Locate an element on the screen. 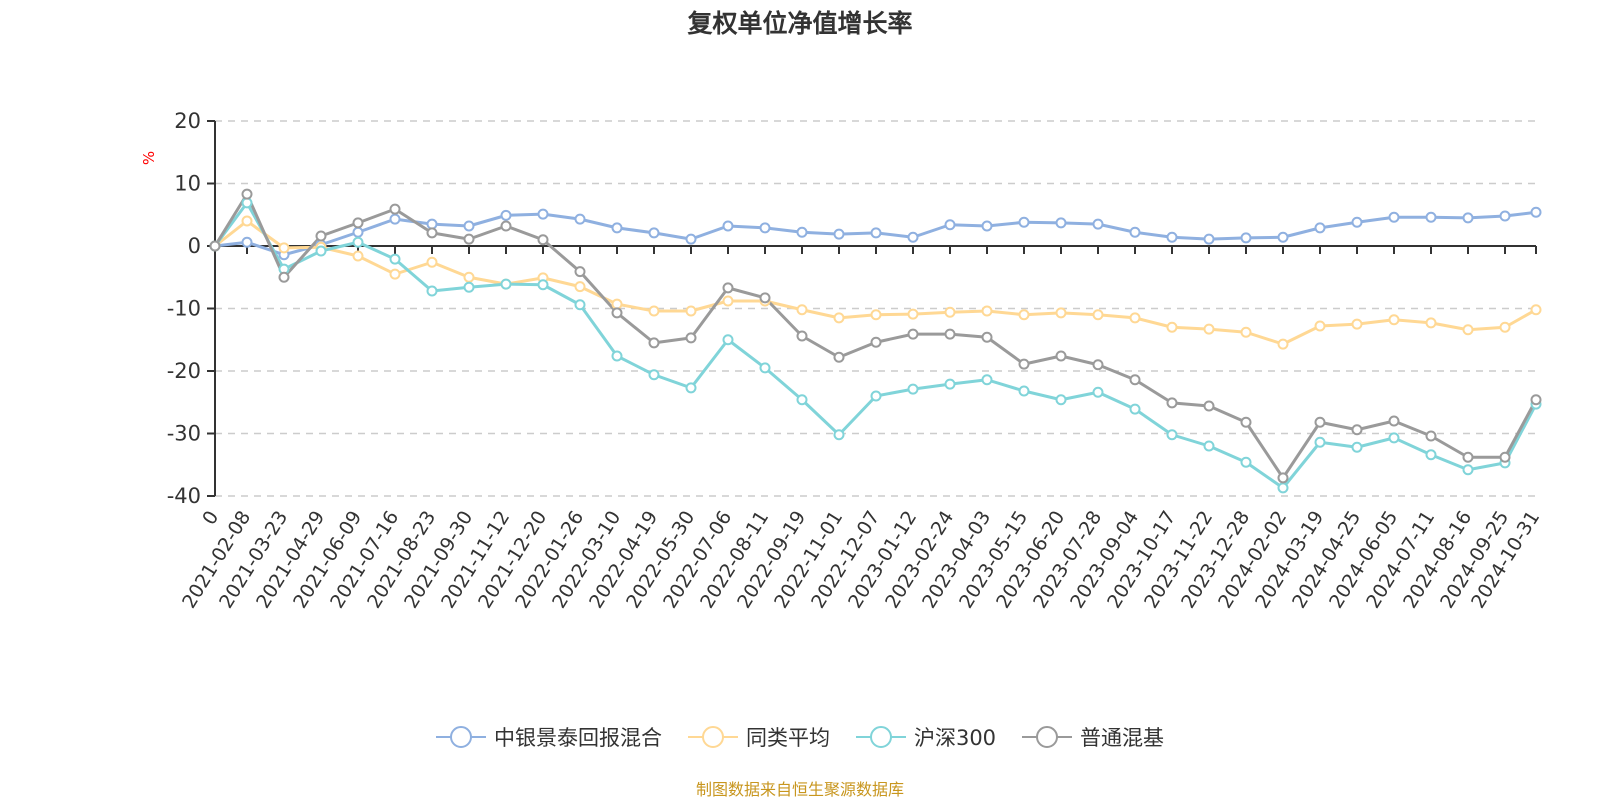  source-footer: 制图数据来自恒生聚源数据库 is located at coordinates (799, 789).